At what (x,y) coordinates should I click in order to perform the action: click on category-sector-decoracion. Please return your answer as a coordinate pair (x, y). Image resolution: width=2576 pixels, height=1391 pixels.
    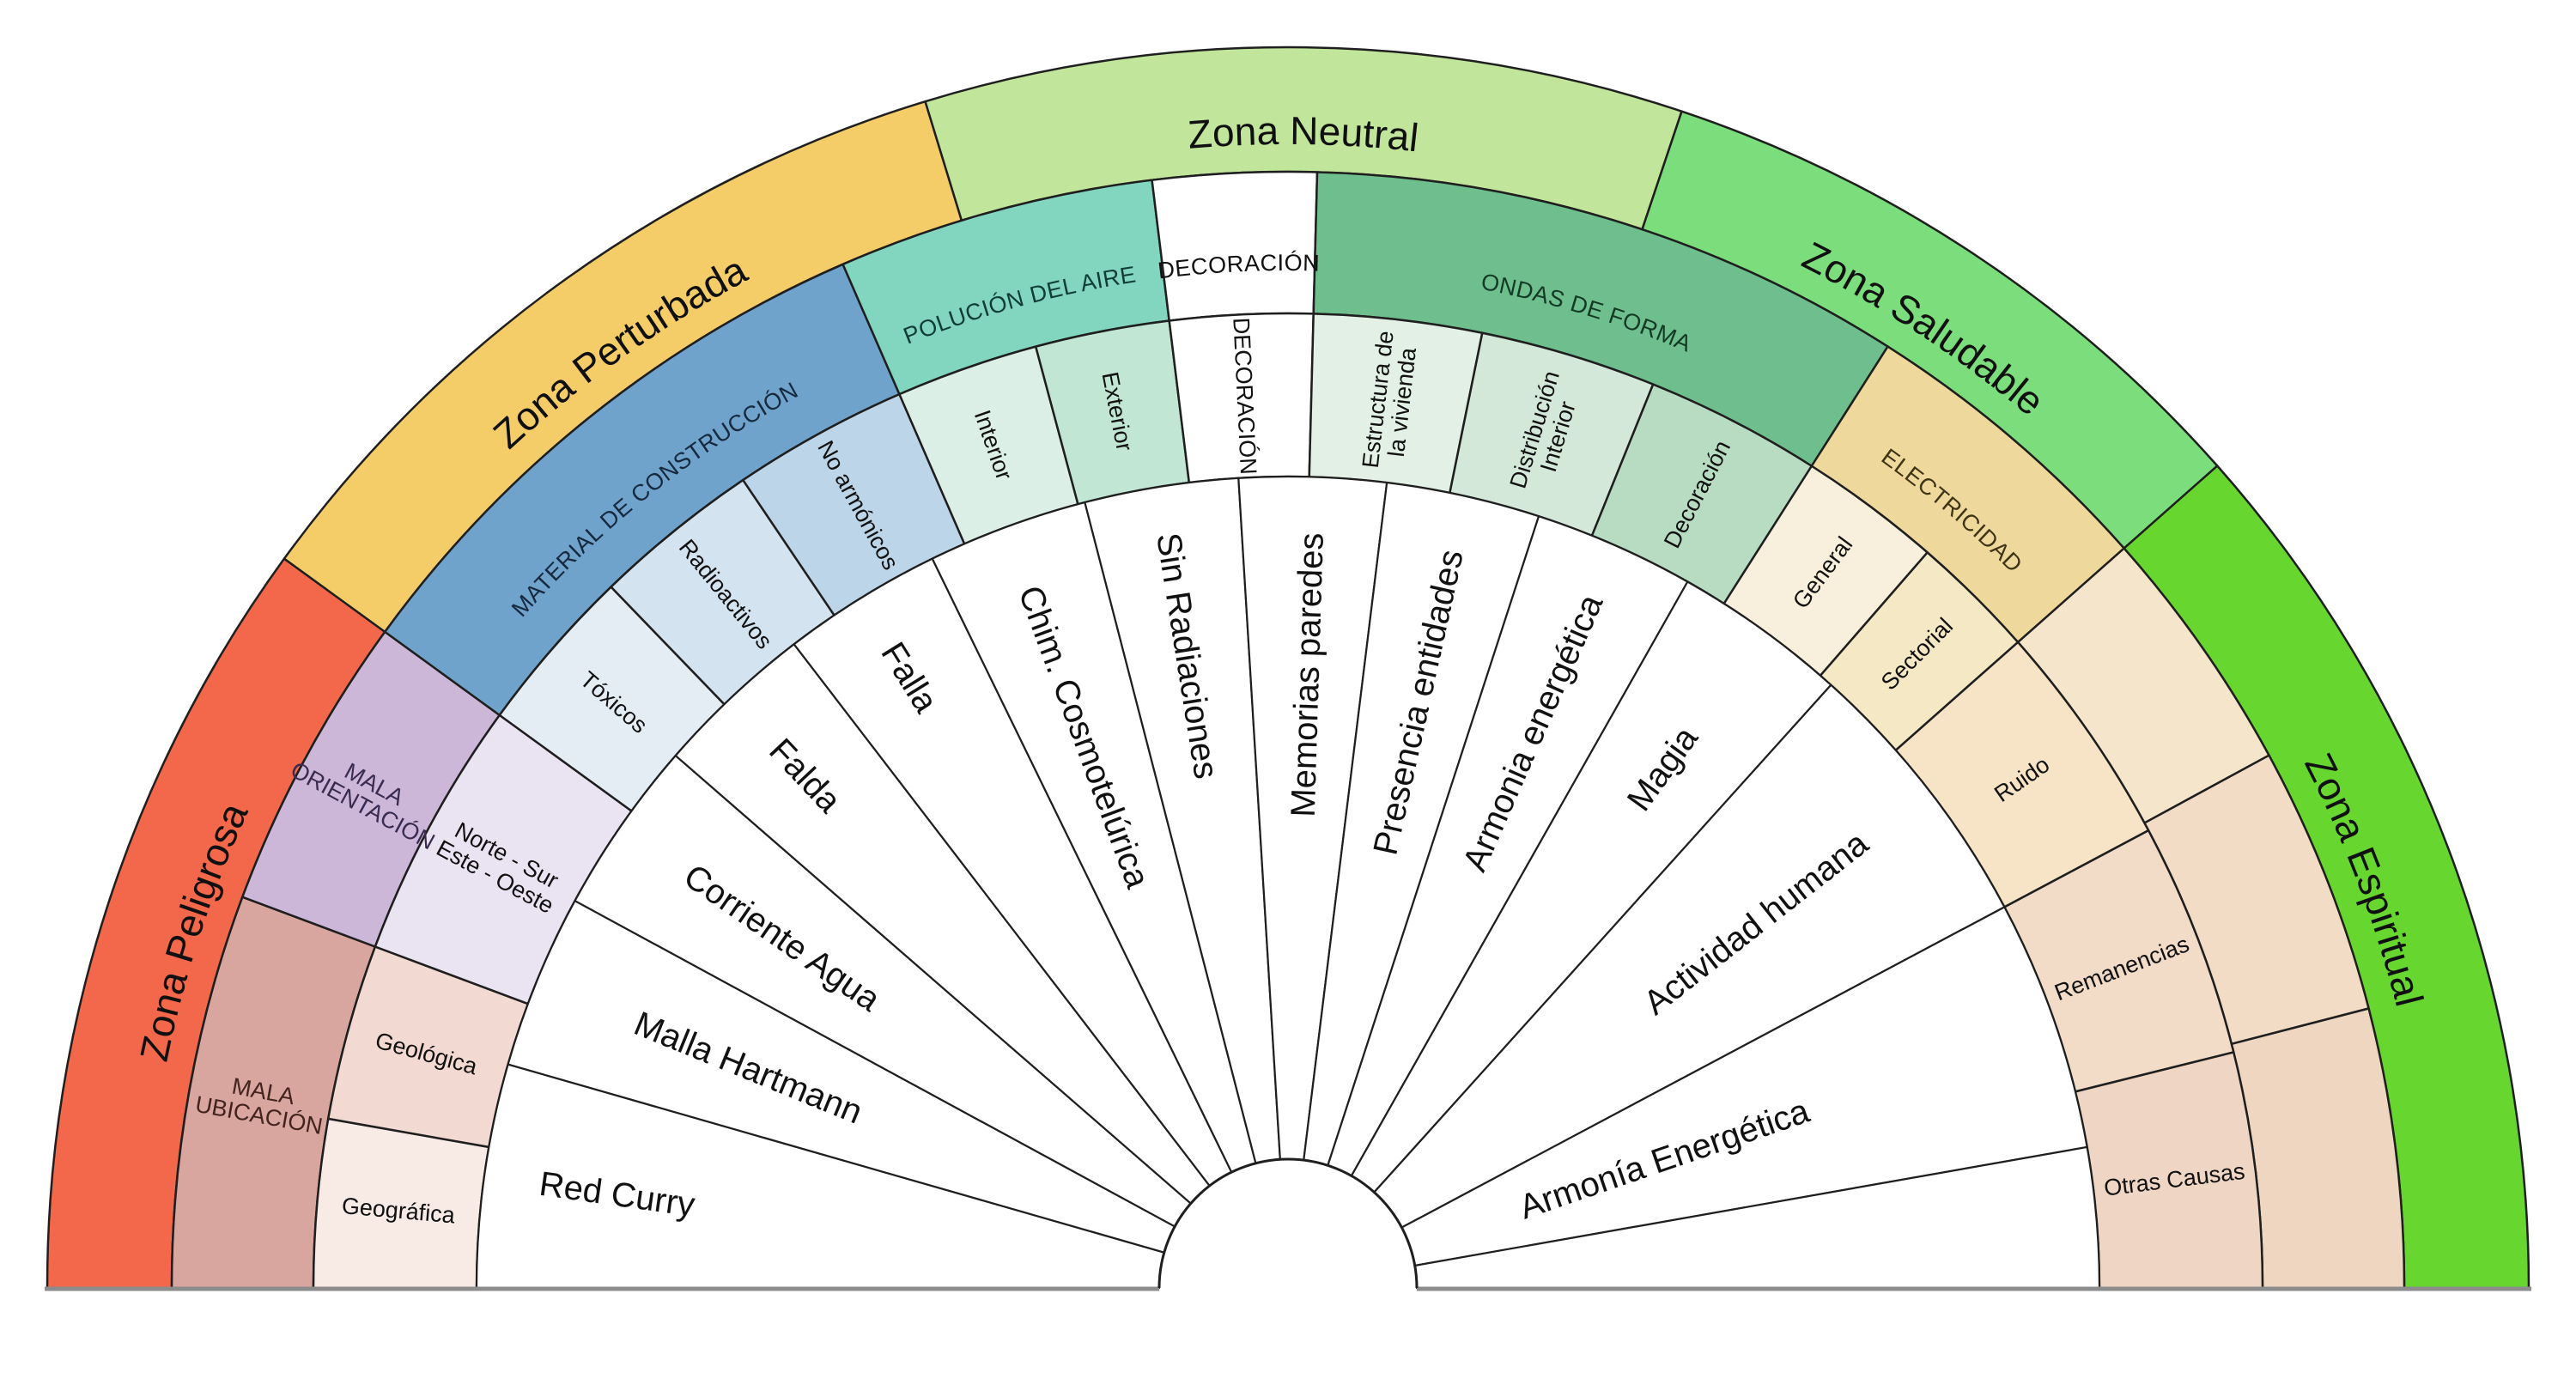
    Looking at the image, I should click on (1235, 246).